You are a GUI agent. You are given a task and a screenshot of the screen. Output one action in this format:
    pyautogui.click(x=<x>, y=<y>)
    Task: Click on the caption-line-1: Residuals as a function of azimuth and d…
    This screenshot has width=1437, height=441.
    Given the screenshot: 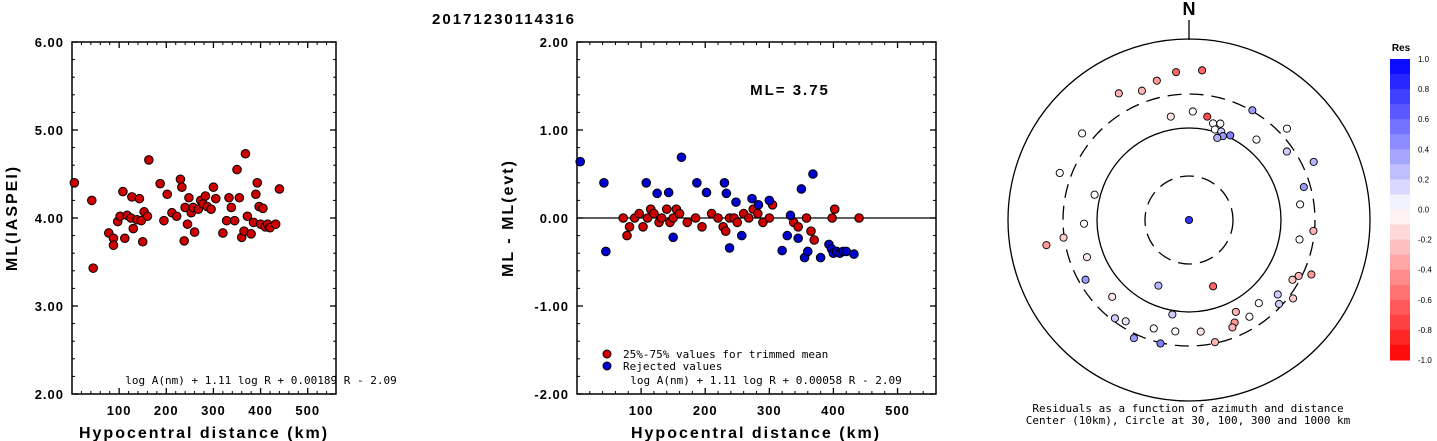 What is the action you would take?
    pyautogui.click(x=1187, y=408)
    